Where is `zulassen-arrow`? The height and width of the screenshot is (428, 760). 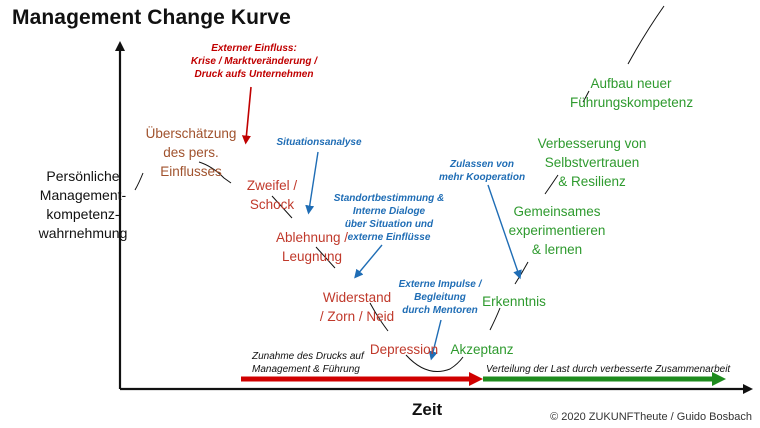 zulassen-arrow is located at coordinates (504, 232).